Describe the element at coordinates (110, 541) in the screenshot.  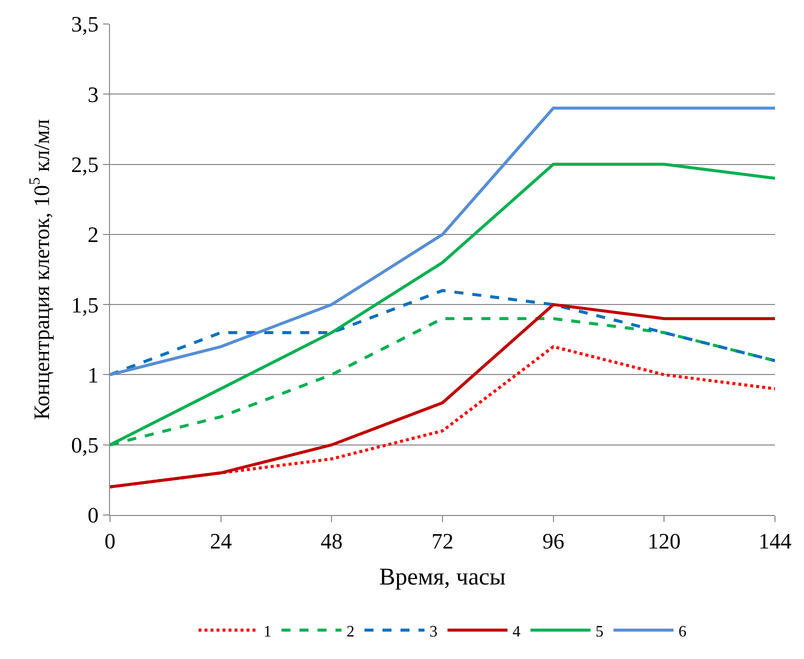
I see `x-tick-label: 0` at that location.